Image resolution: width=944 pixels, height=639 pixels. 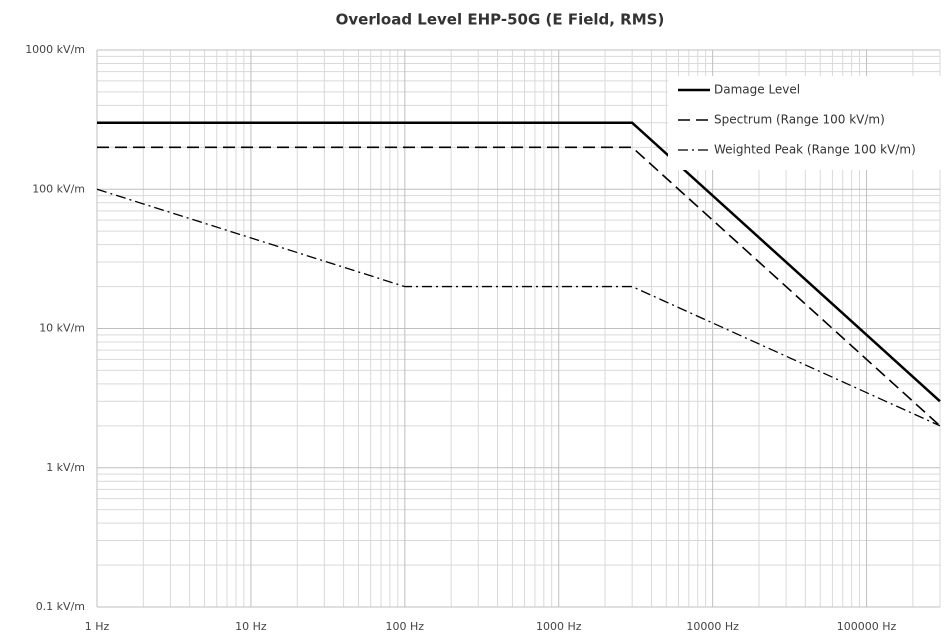 I want to click on legend-box, so click(x=806, y=123).